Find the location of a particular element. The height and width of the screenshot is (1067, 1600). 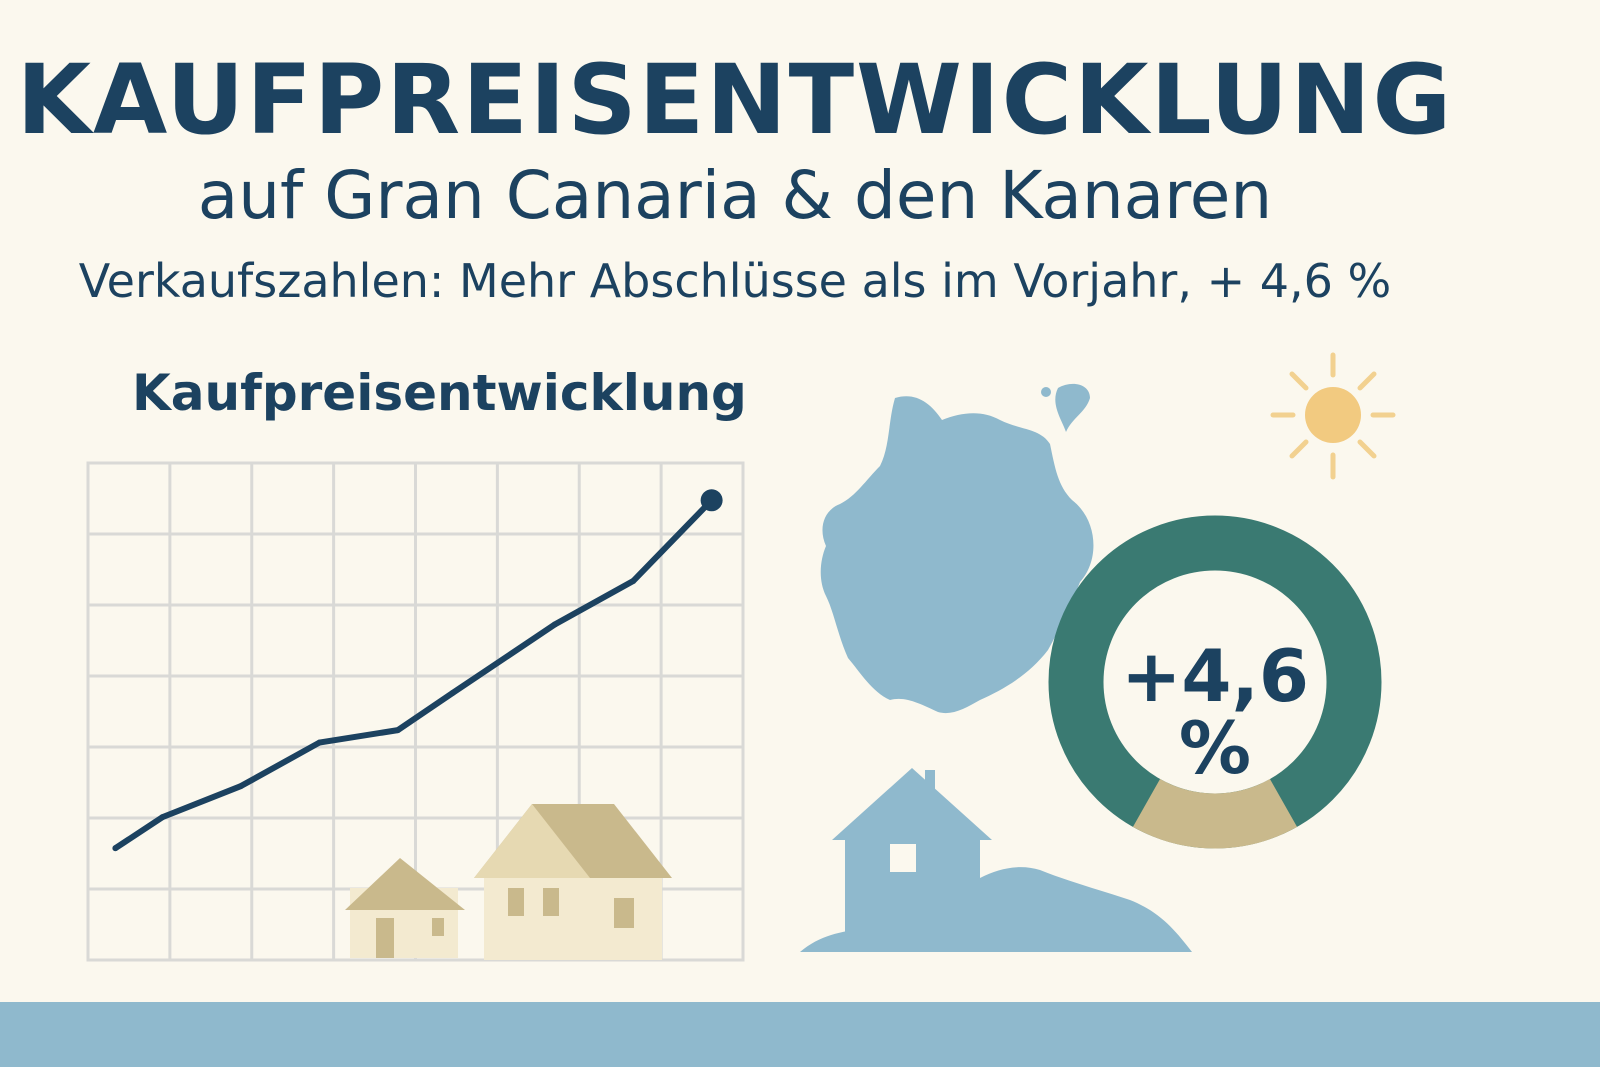

large-house is located at coordinates (573, 882).